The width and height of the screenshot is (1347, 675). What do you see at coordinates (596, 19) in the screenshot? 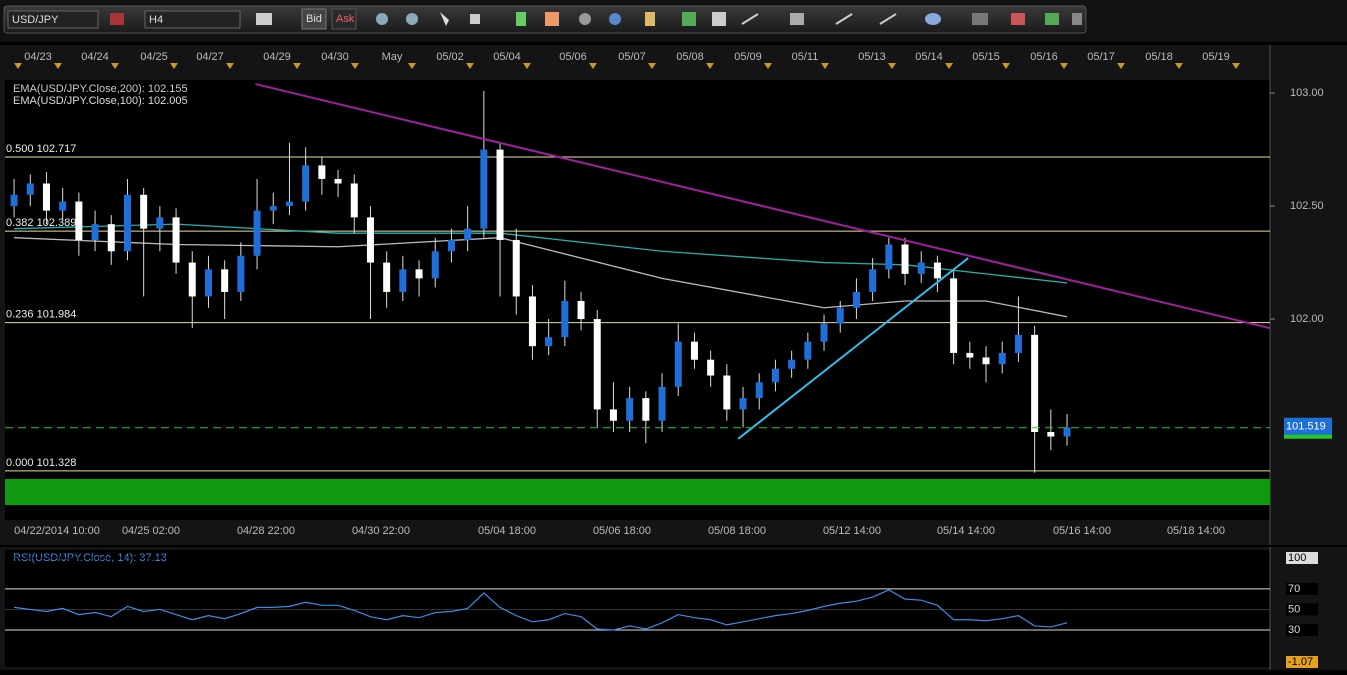
I see `tool-icons` at bounding box center [596, 19].